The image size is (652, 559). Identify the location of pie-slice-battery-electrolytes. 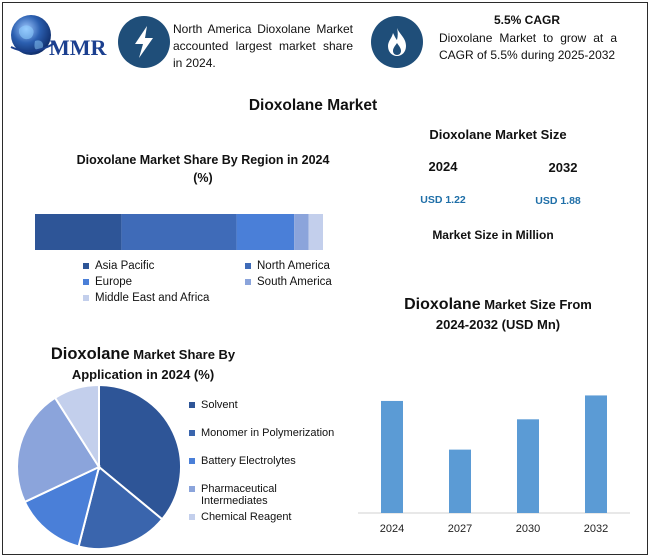
(62, 506).